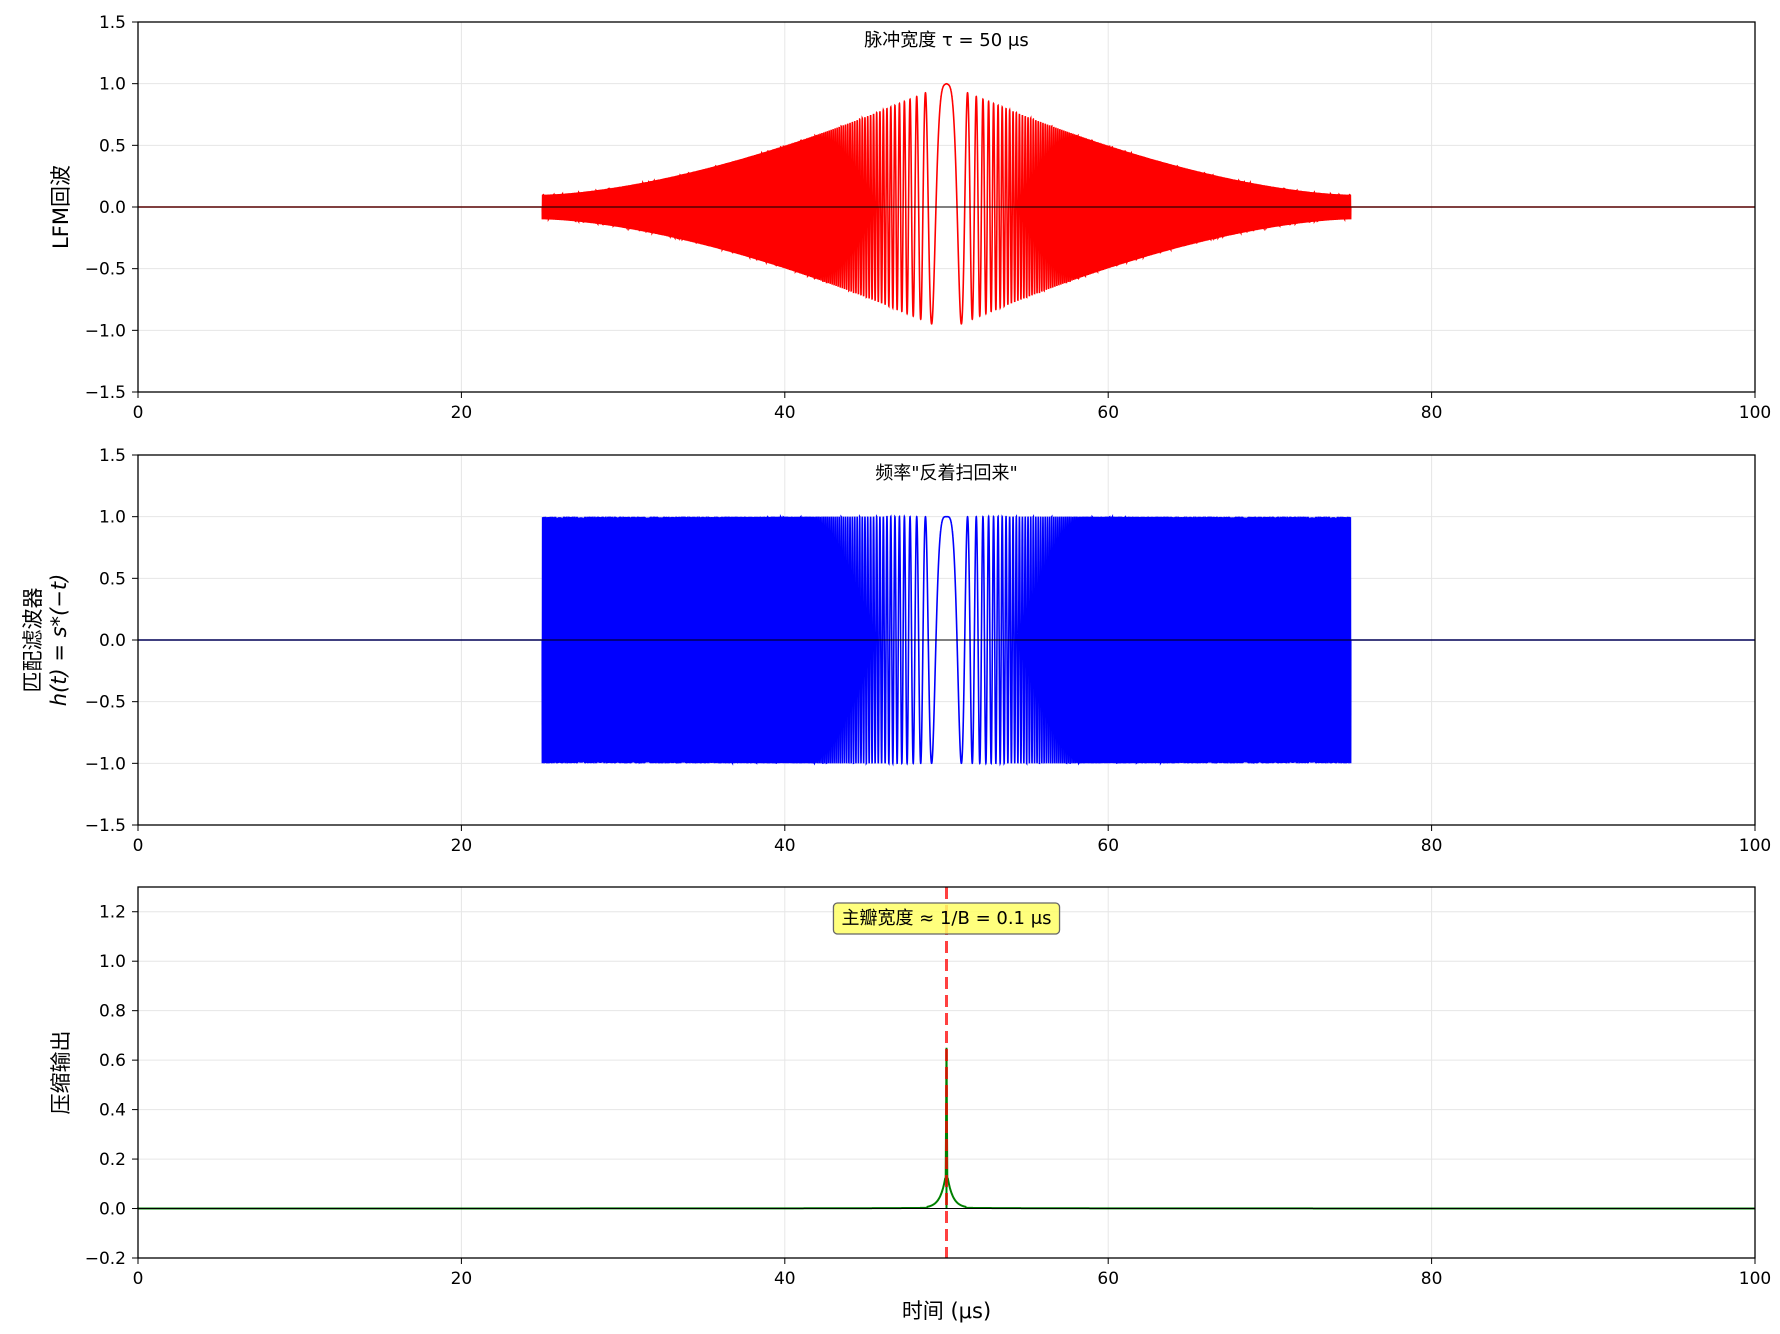 Image resolution: width=1780 pixels, height=1334 pixels. What do you see at coordinates (112, 1061) in the screenshot?
I see `y-tick-label: 0.6` at bounding box center [112, 1061].